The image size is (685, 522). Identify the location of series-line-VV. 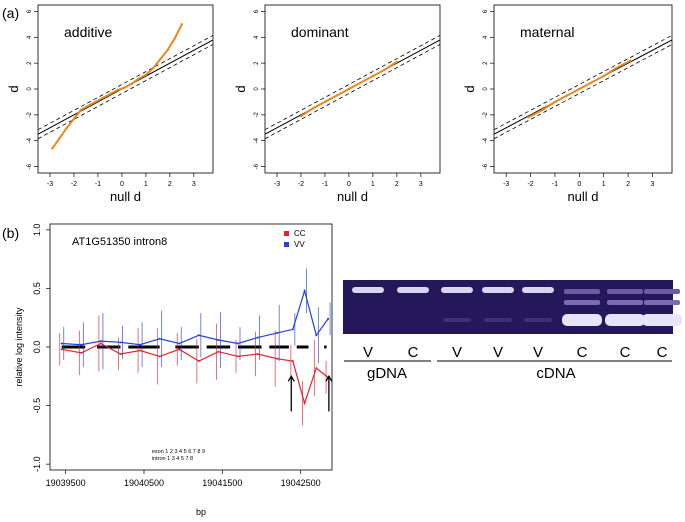
(195, 317).